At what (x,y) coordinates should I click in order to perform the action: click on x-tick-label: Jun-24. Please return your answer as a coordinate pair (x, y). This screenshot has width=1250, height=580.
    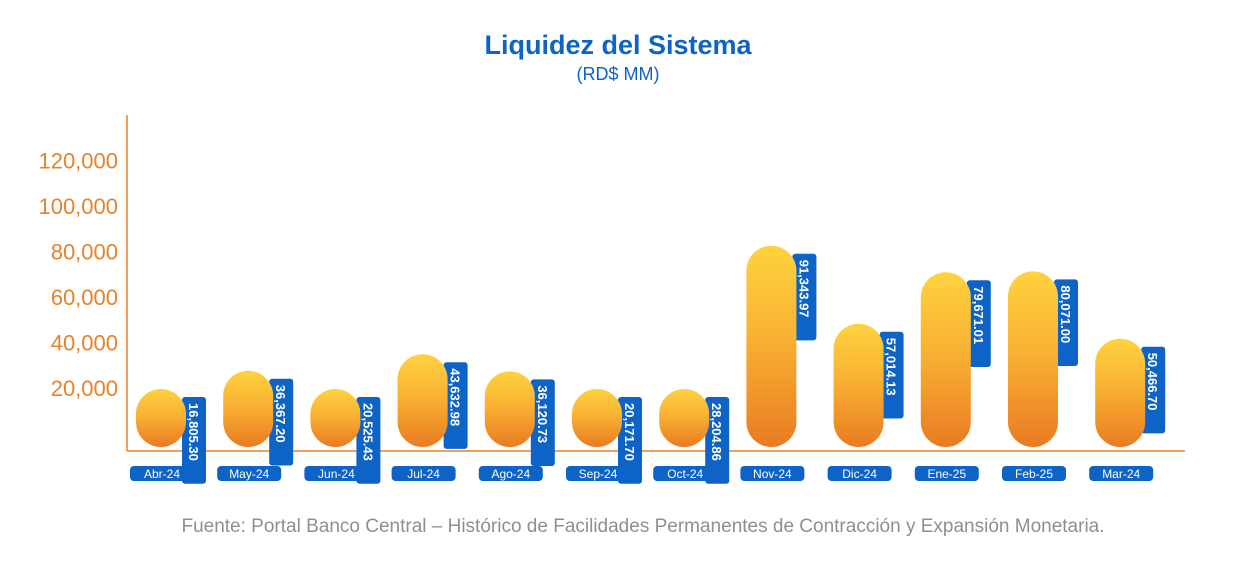
    Looking at the image, I should click on (336, 474).